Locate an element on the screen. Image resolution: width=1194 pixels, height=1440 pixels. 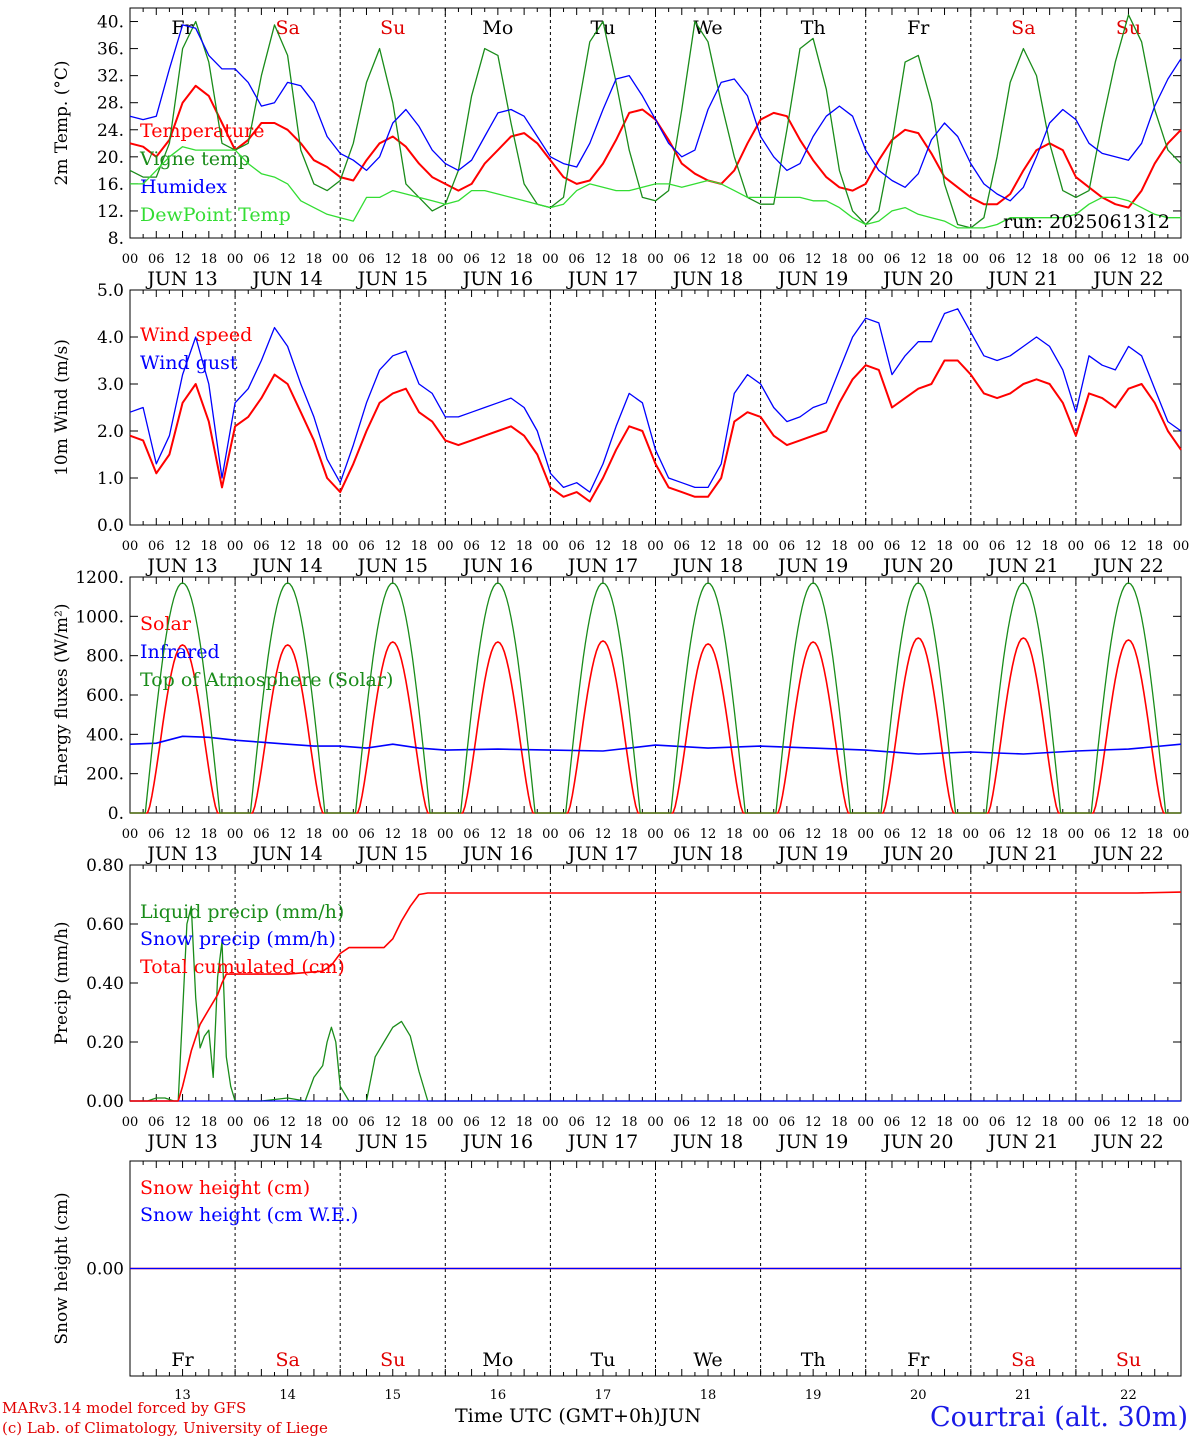
legend-entry: Snow precip (mm/h) is located at coordinates (238, 939).